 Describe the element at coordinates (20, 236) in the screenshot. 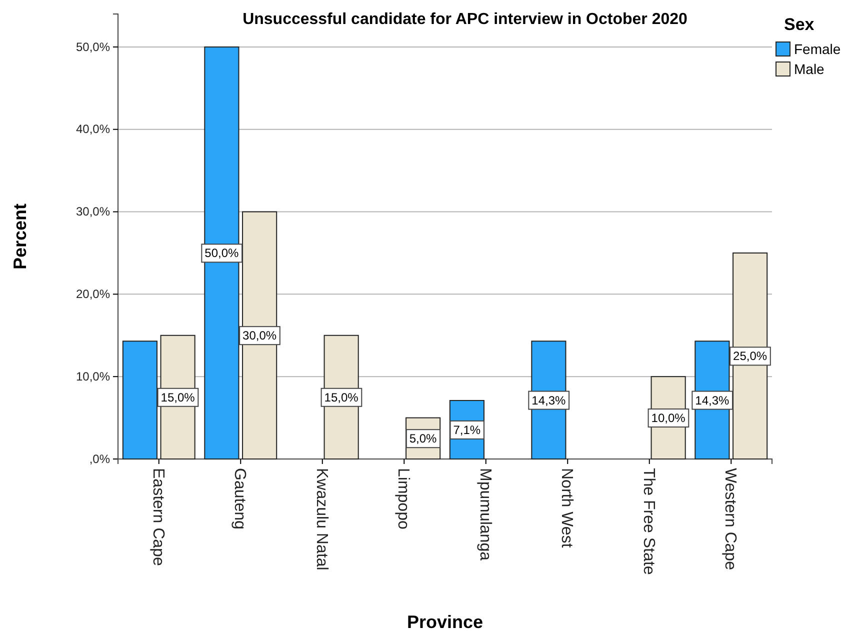

I see `y-axis-title: Percent` at that location.